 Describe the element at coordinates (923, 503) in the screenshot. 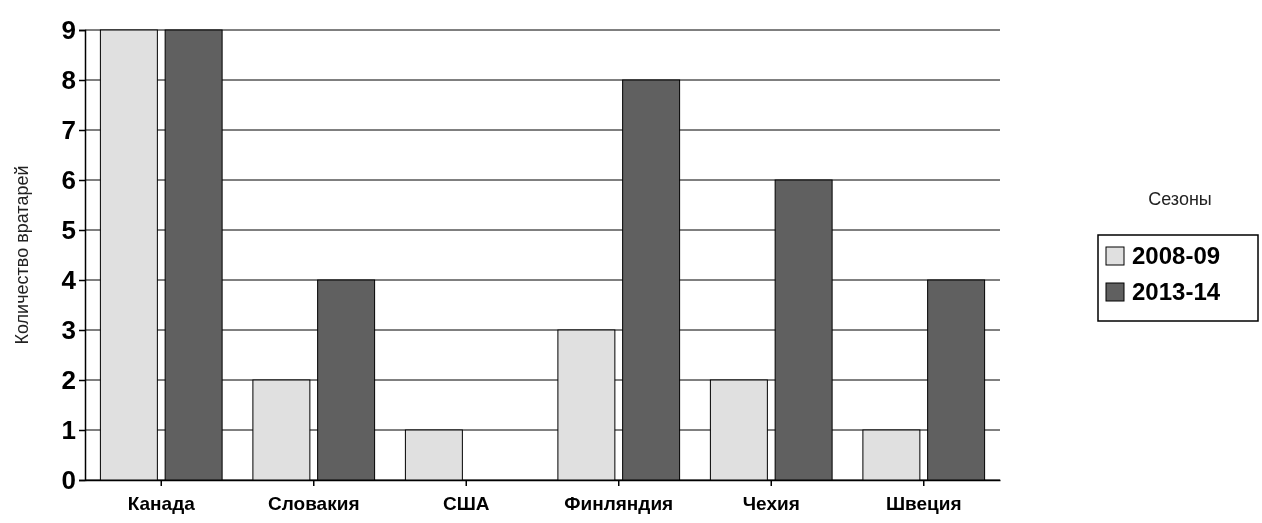

I see `x-tick-label: Швеция` at that location.